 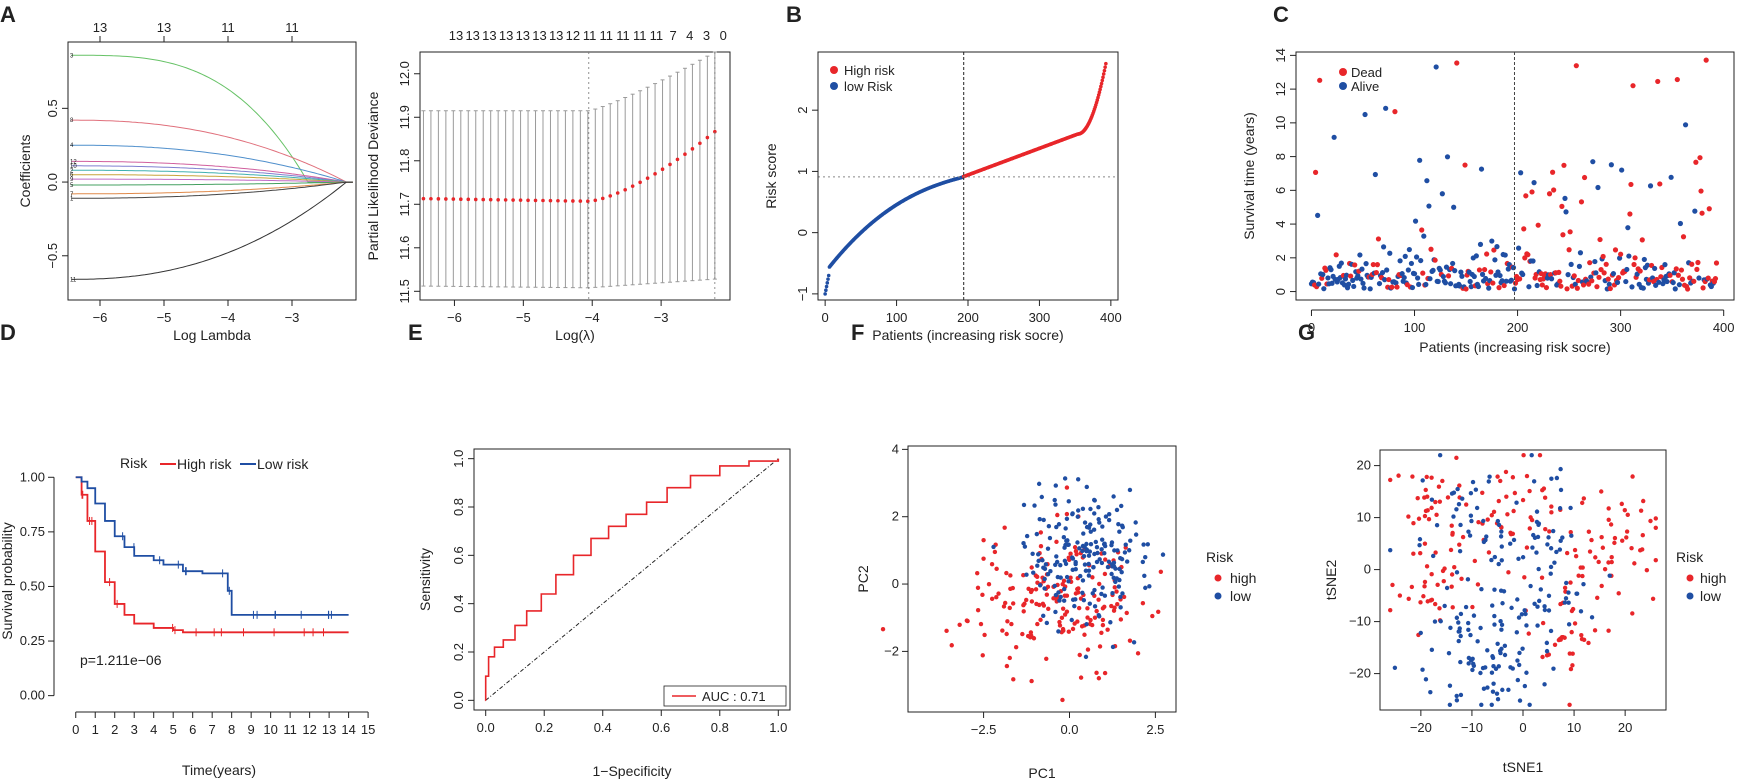 I want to click on tsne-plot-ylabel: tSNE2, so click(x=1331, y=580).